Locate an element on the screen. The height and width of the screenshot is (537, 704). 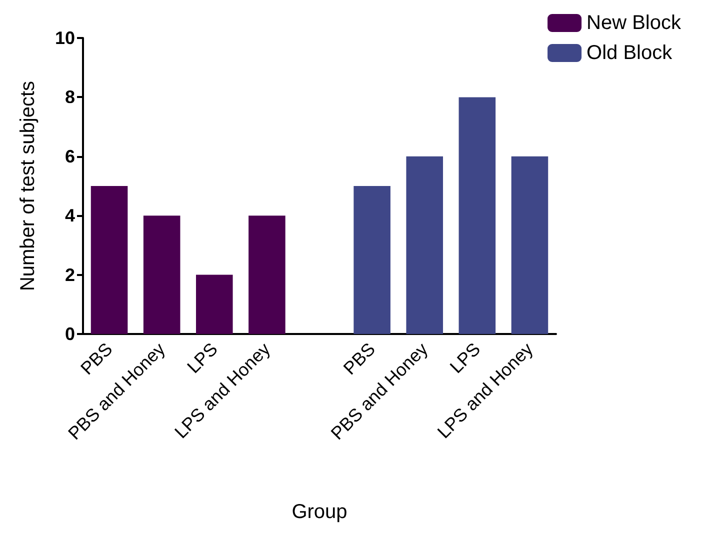
y-tick-label: 4 is located at coordinates (69, 216).